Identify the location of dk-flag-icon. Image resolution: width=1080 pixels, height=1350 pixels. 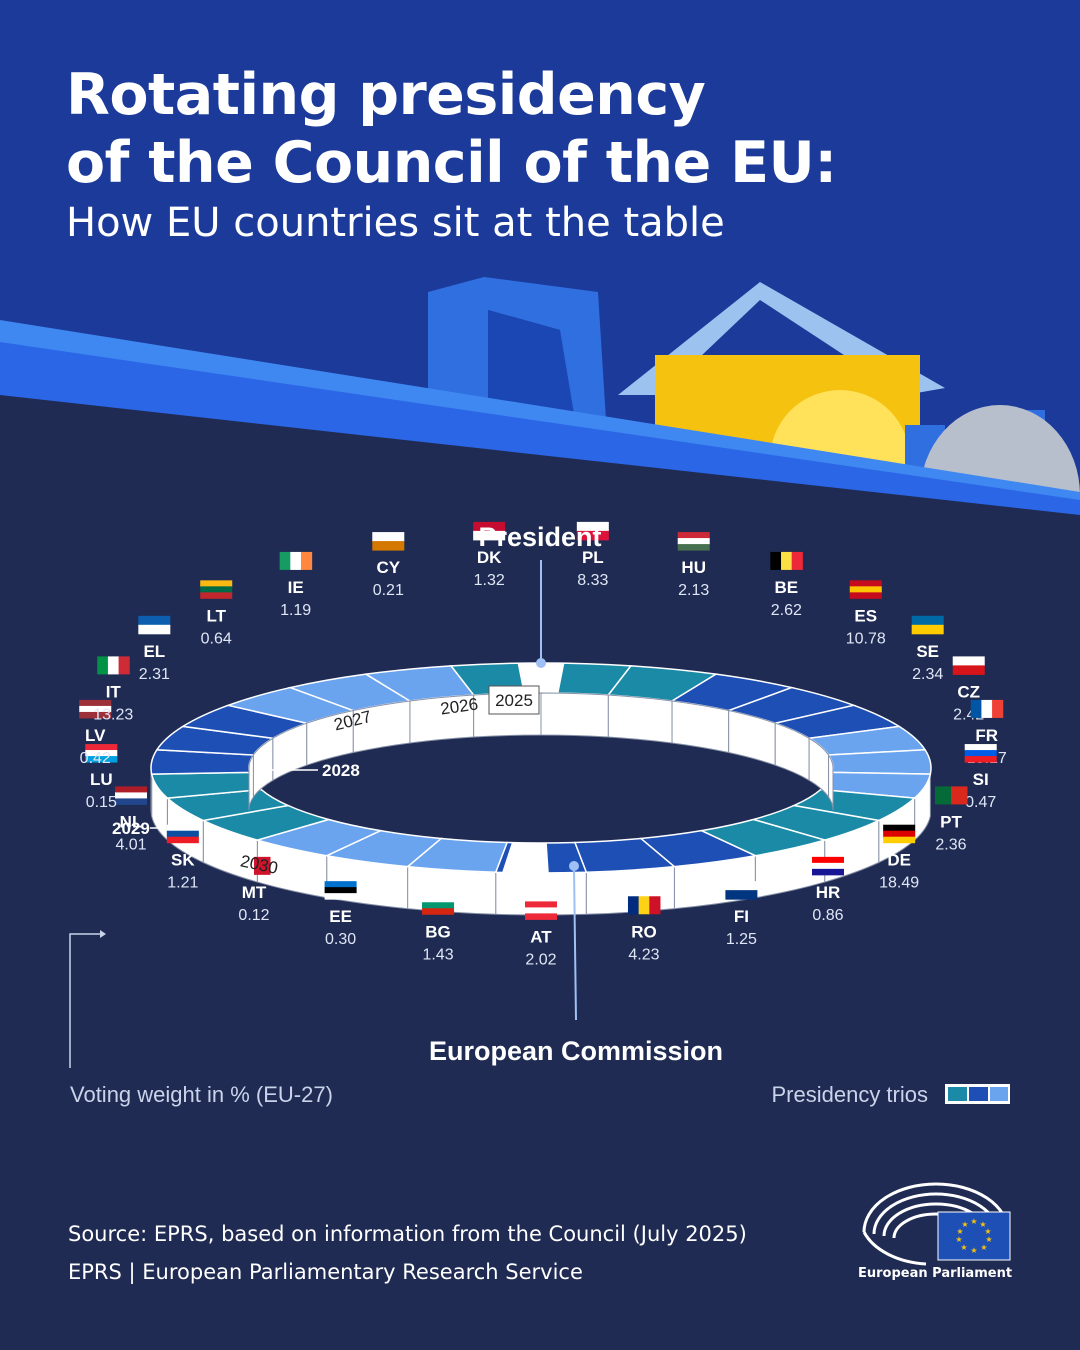
(489, 531).